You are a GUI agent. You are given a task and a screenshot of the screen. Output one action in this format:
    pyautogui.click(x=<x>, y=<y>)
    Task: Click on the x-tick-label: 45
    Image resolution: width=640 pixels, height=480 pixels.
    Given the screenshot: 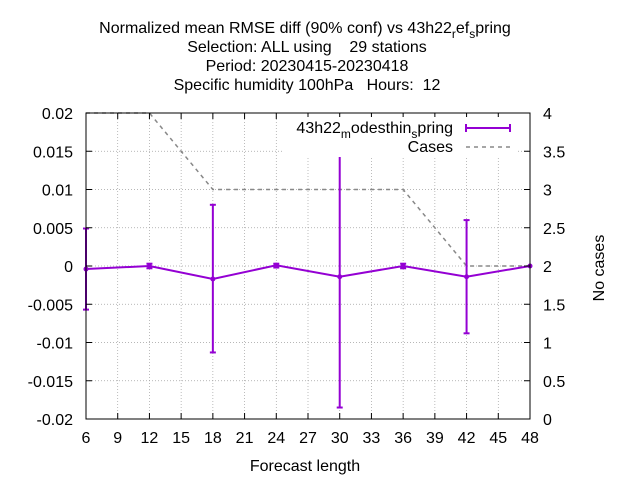 What is the action you would take?
    pyautogui.click(x=498, y=438)
    